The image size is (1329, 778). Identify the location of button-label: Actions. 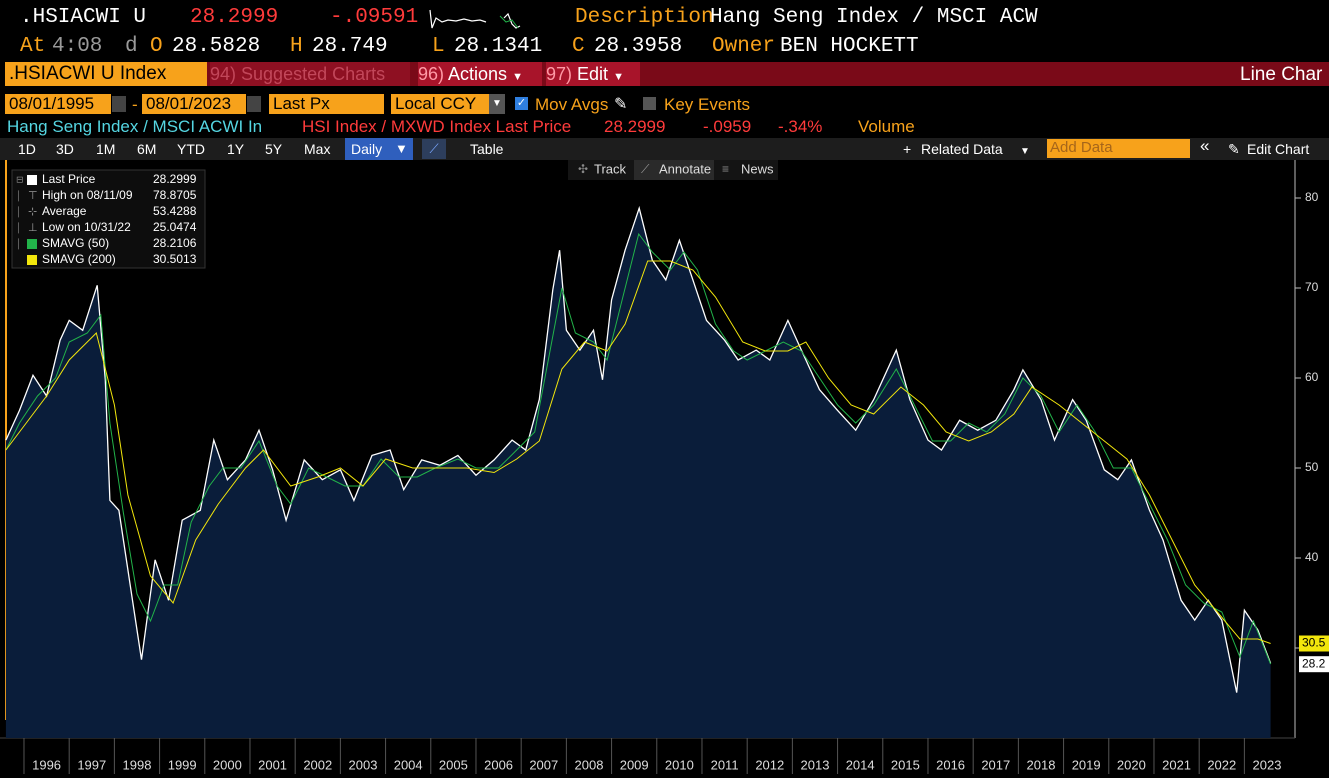
(478, 74).